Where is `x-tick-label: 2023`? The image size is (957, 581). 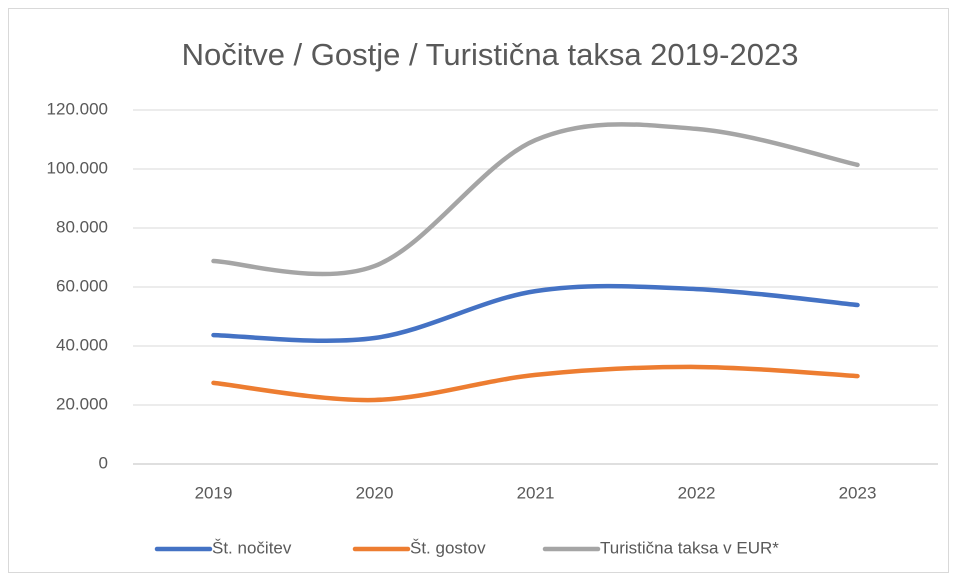
x-tick-label: 2023 is located at coordinates (858, 492).